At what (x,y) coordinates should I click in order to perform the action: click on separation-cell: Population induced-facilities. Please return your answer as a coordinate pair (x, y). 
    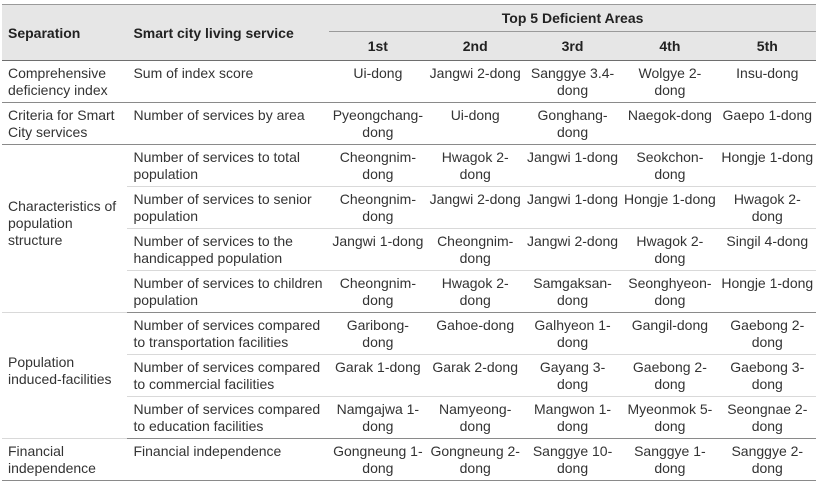
    Looking at the image, I should click on (65, 375).